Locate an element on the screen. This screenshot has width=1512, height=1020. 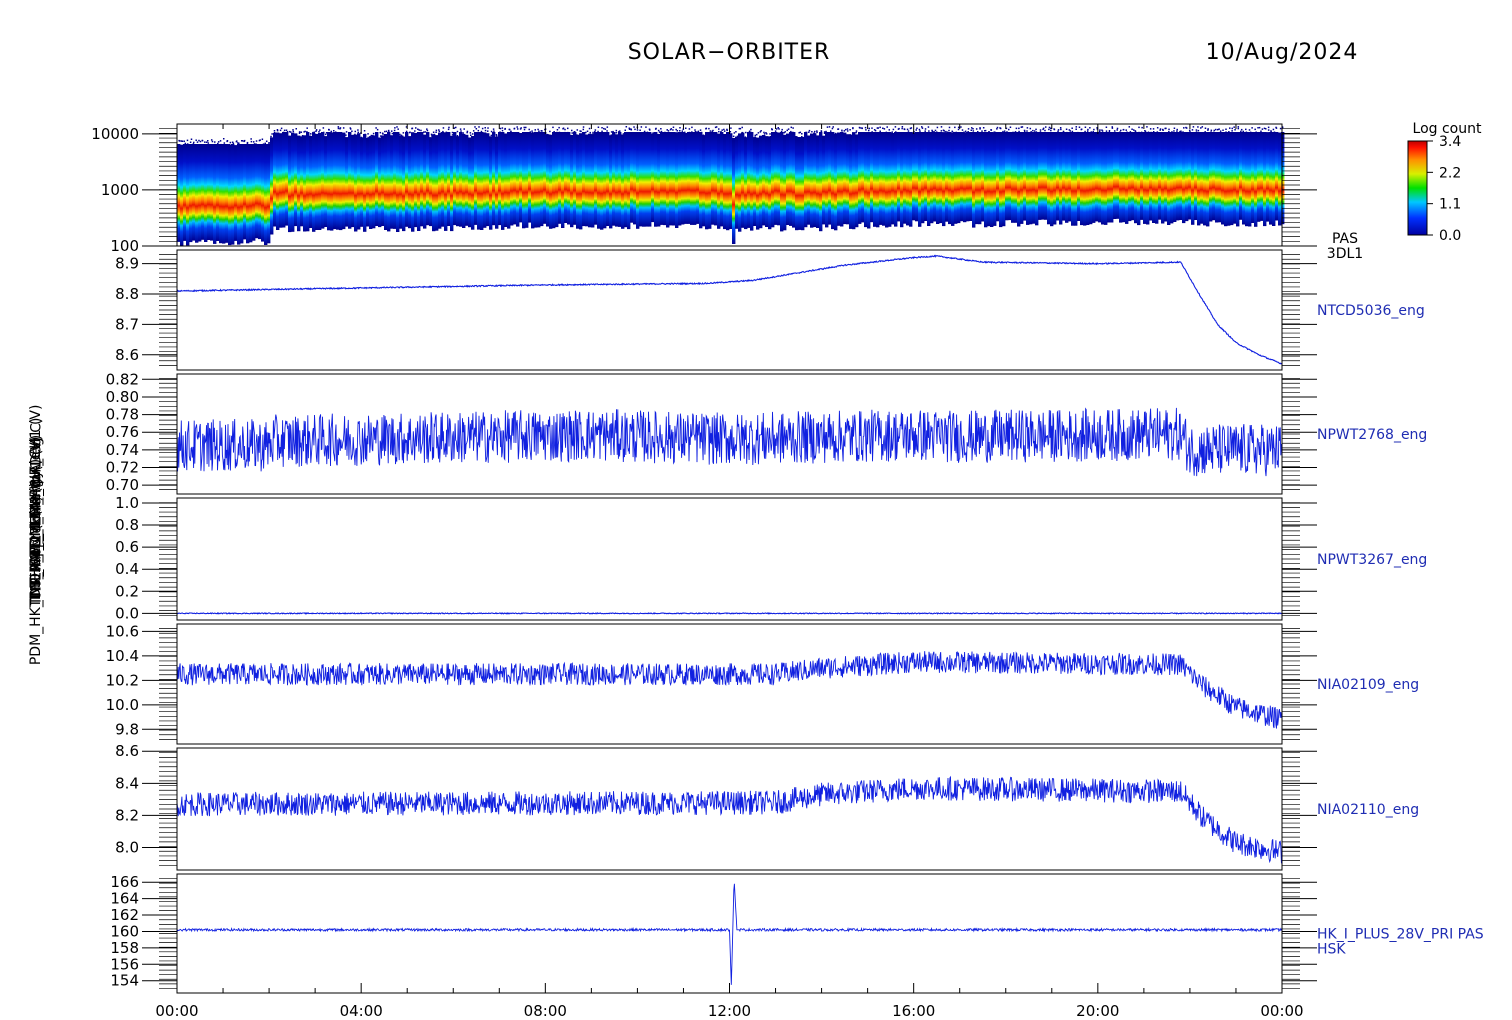
y-axis-label: TNR_ANT_TEMP_CH1 (V) is located at coordinates (37, 520).